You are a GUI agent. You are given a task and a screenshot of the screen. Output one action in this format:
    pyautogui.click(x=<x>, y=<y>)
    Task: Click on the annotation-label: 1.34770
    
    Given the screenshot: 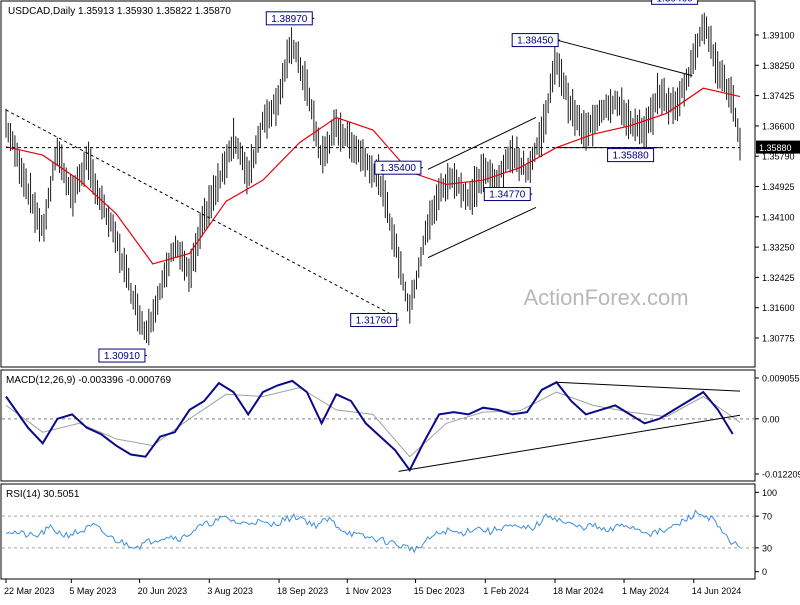 What is the action you would take?
    pyautogui.click(x=507, y=195)
    